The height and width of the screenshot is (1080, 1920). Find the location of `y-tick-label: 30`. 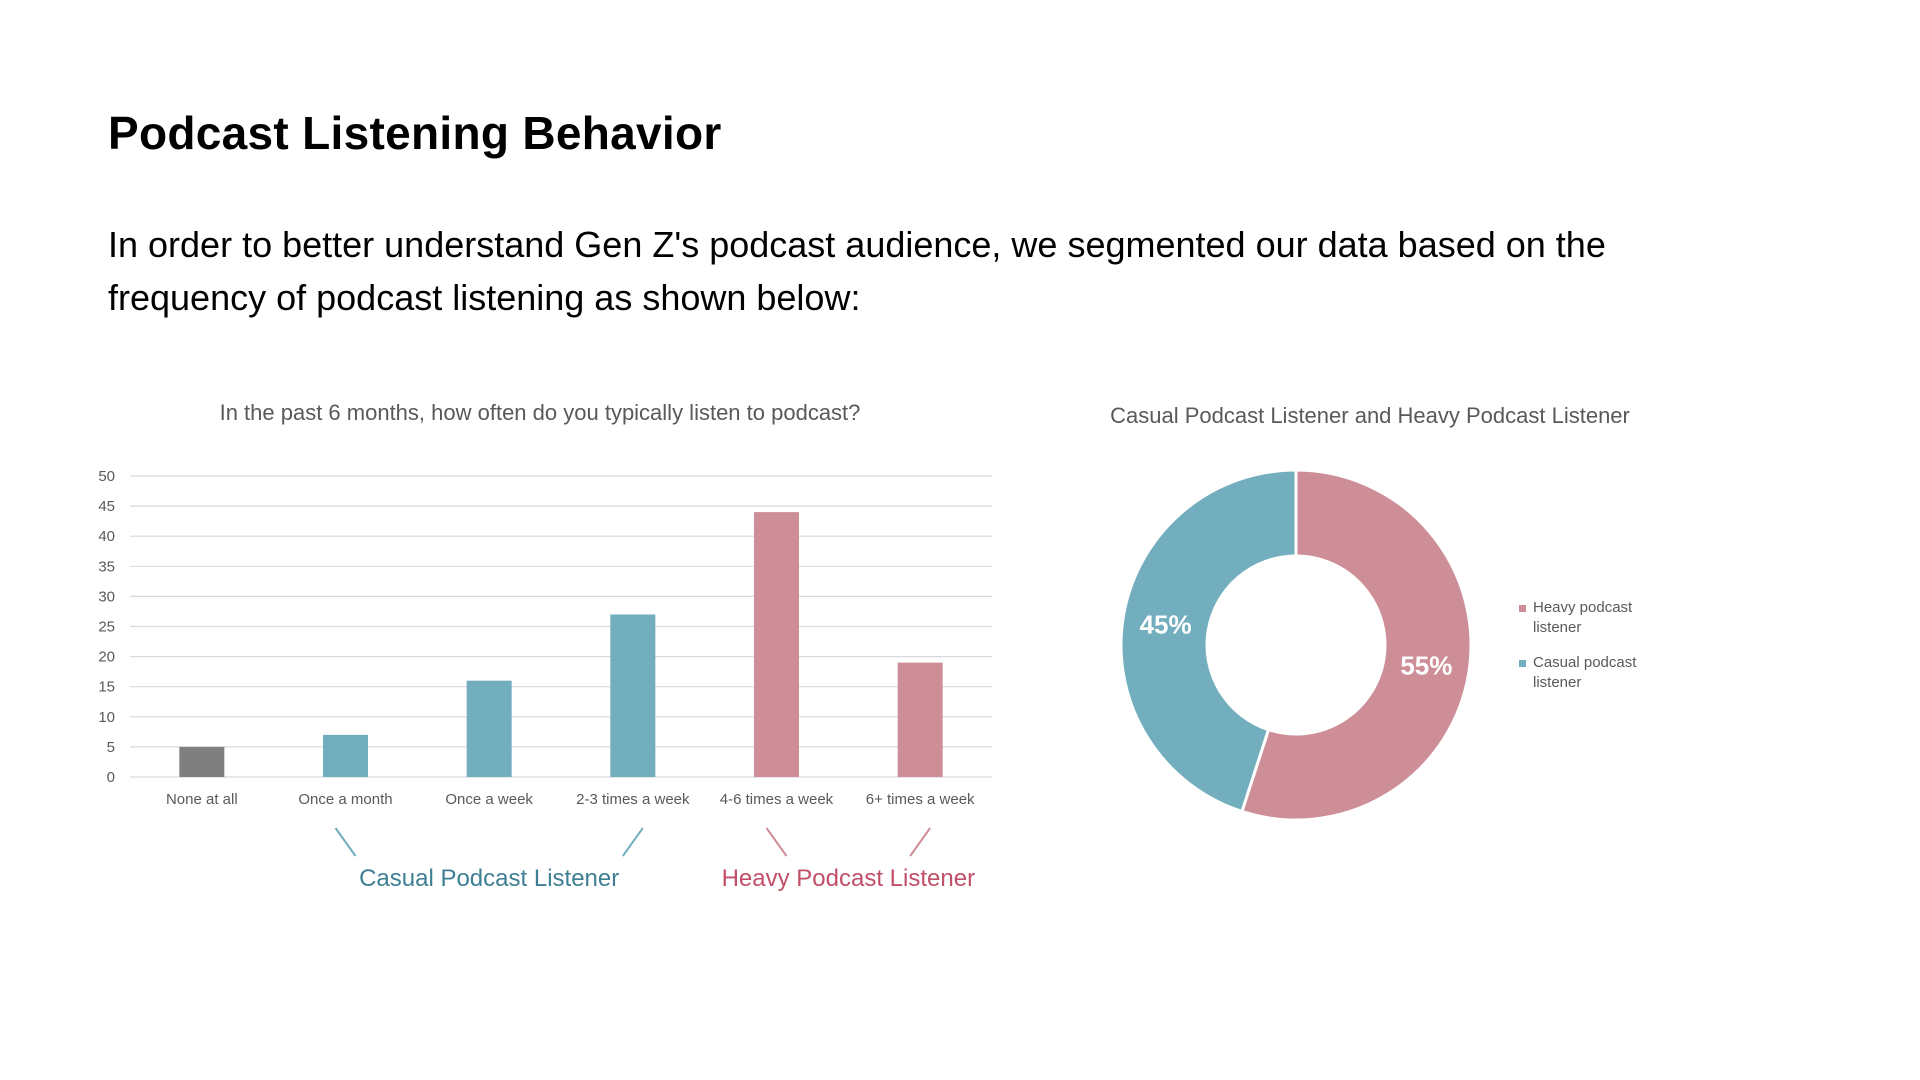

y-tick-label: 30 is located at coordinates (106, 596).